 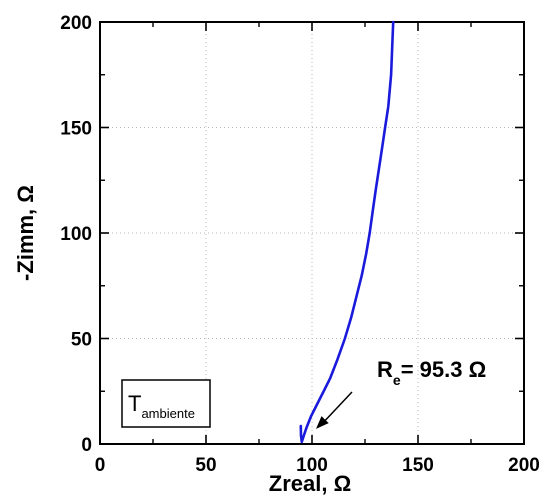 What do you see at coordinates (86, 445) in the screenshot?
I see `y-tick-label: 0` at bounding box center [86, 445].